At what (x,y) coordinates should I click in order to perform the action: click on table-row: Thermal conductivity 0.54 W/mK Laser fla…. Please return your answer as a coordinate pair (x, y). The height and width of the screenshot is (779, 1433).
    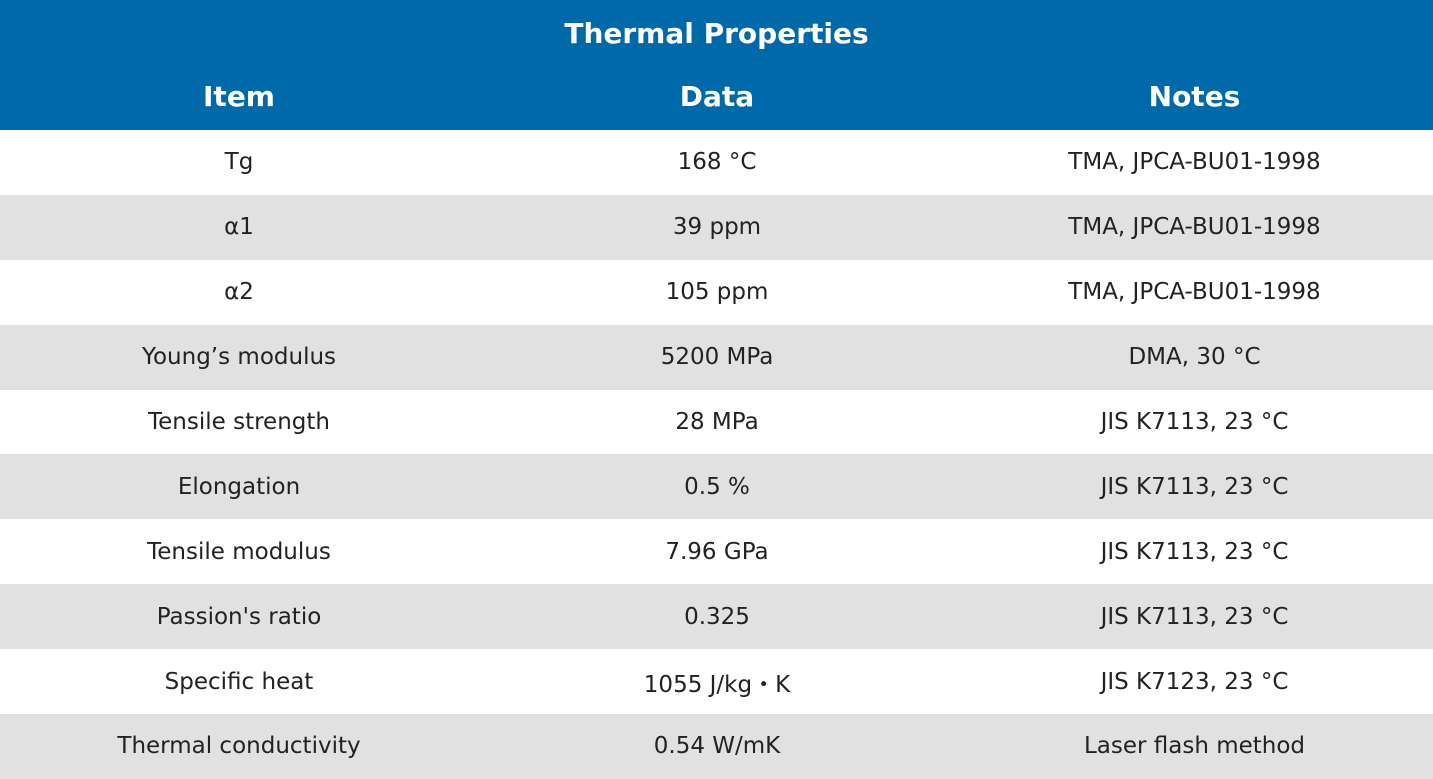
    Looking at the image, I should click on (716, 746).